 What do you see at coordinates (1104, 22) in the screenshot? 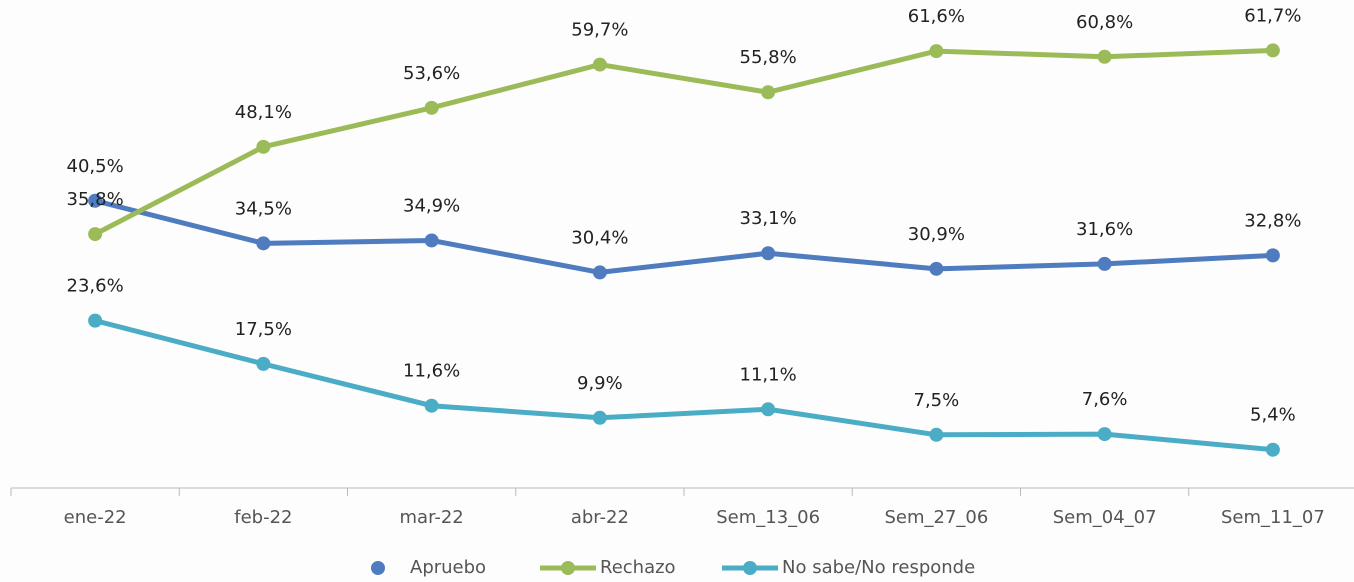
I see `data-label: 60,8%` at bounding box center [1104, 22].